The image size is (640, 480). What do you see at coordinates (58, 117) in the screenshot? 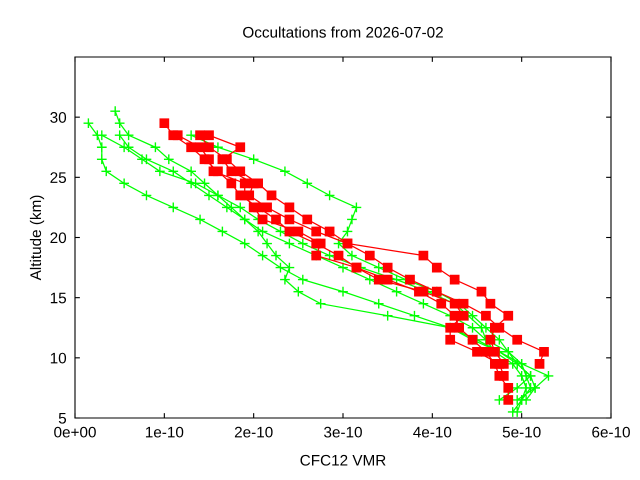
I see `y-tick-label: 30` at bounding box center [58, 117].